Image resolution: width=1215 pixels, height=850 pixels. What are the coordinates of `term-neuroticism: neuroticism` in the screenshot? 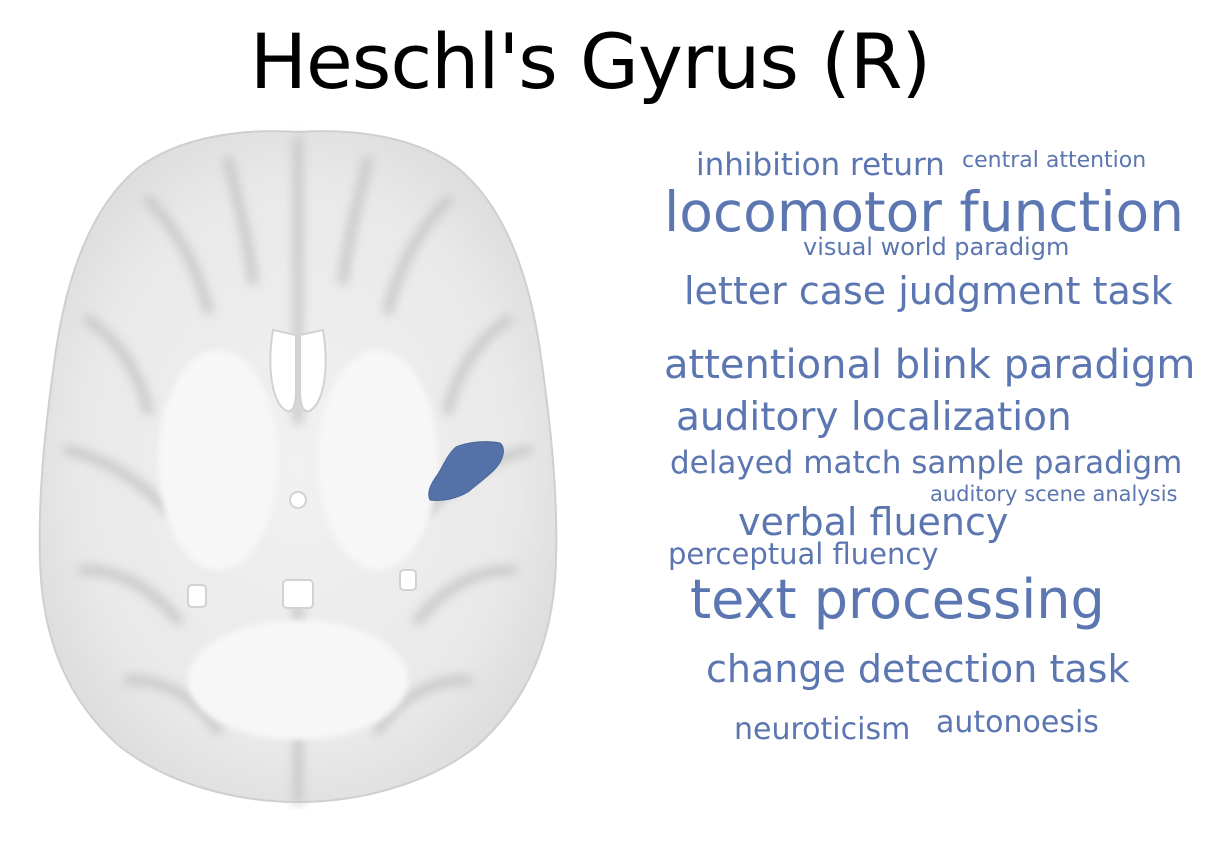 It's located at (822, 729).